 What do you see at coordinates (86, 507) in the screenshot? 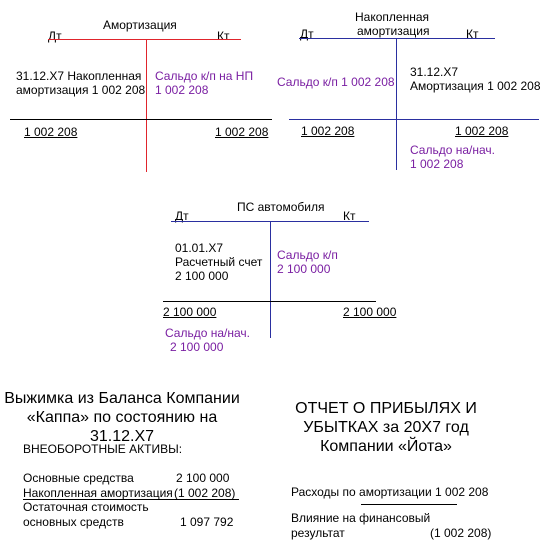
I see `balance-row-label: Остаточная стоимость` at bounding box center [86, 507].